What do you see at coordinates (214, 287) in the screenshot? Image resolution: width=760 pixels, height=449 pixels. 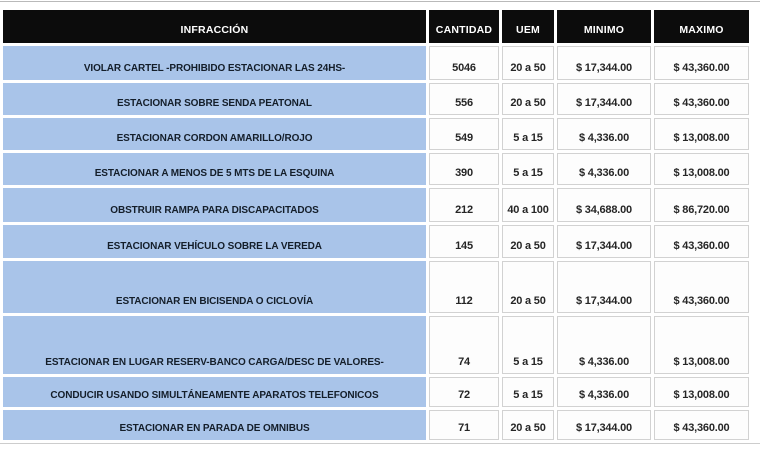 I see `infraction-label: ESTACIONAR EN BICISENDA O CICLOVÍA` at bounding box center [214, 287].